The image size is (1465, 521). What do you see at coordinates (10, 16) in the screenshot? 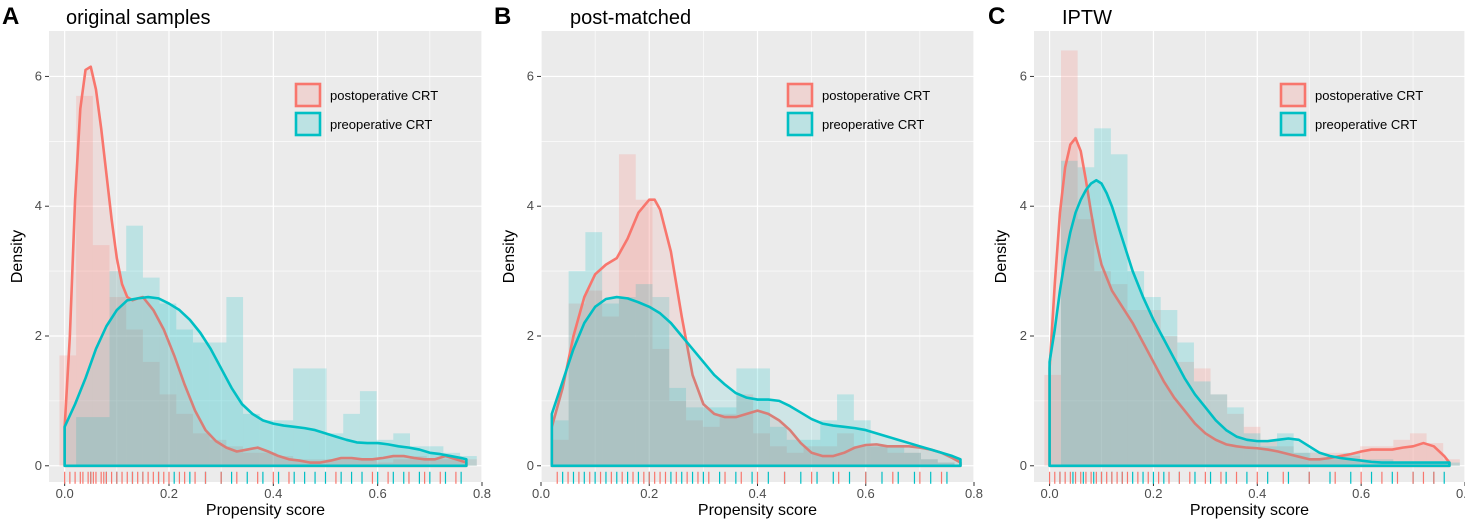
I see `panel-letter: A` at bounding box center [10, 16].